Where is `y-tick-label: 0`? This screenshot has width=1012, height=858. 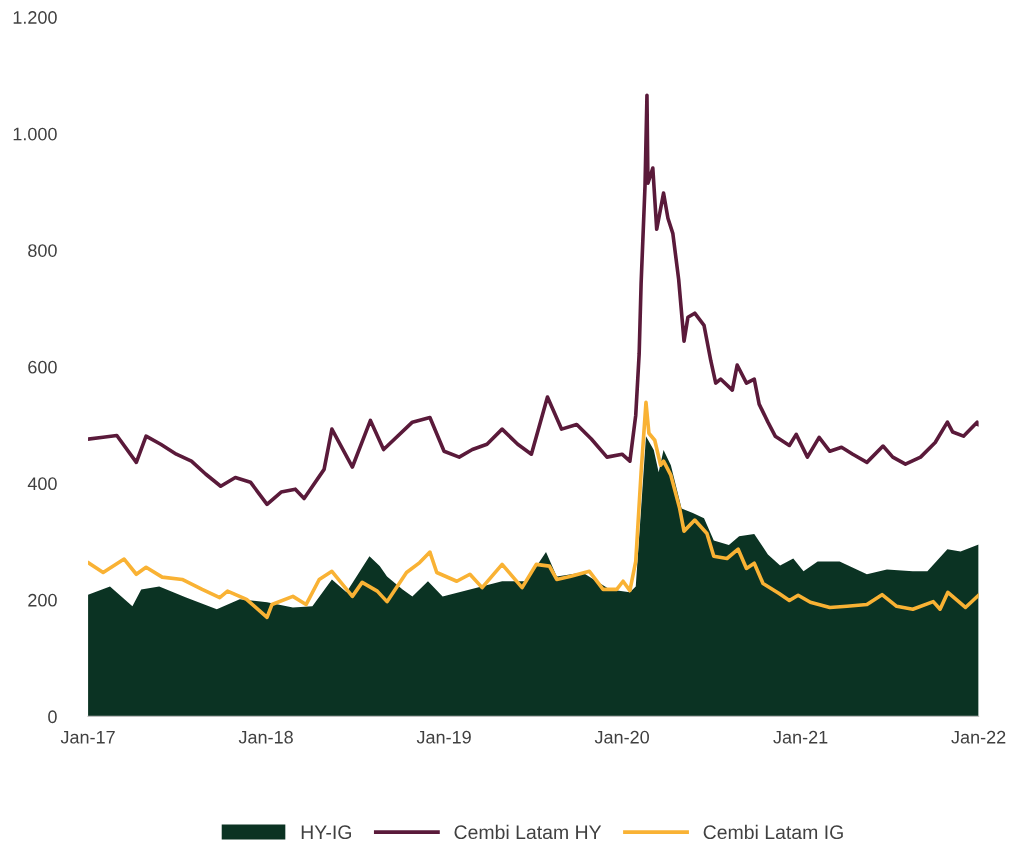
y-tick-label: 0 is located at coordinates (52, 717).